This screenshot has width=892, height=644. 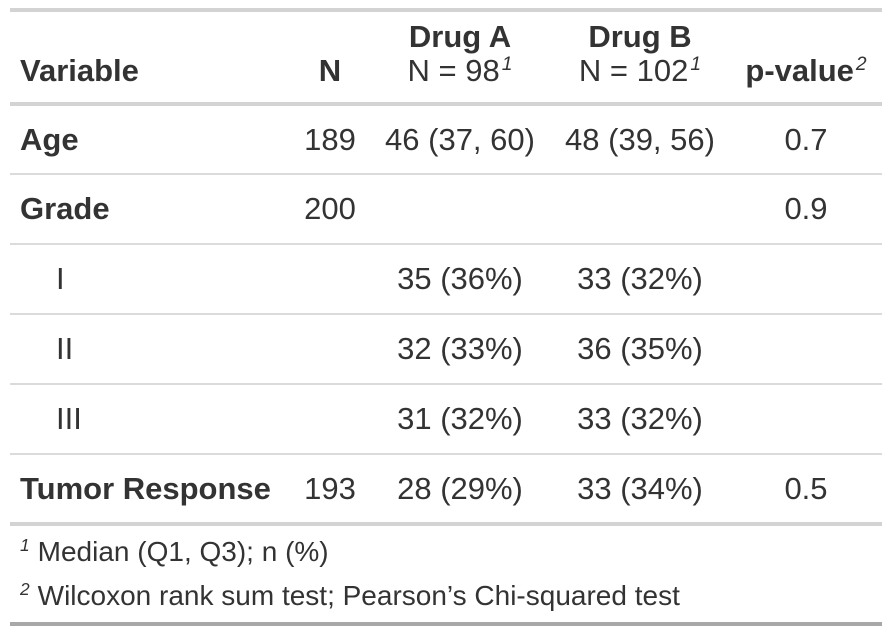 I want to click on table-row-grade-1: I 35 (36%) 33 (32%), so click(x=446, y=279).